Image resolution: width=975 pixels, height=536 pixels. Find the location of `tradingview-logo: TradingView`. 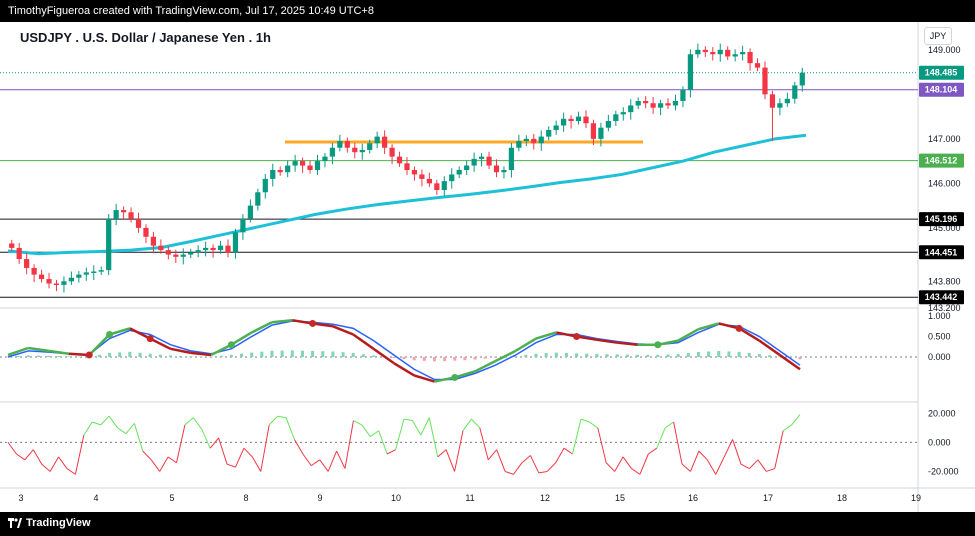

tradingview-logo: TradingView is located at coordinates (49, 523).